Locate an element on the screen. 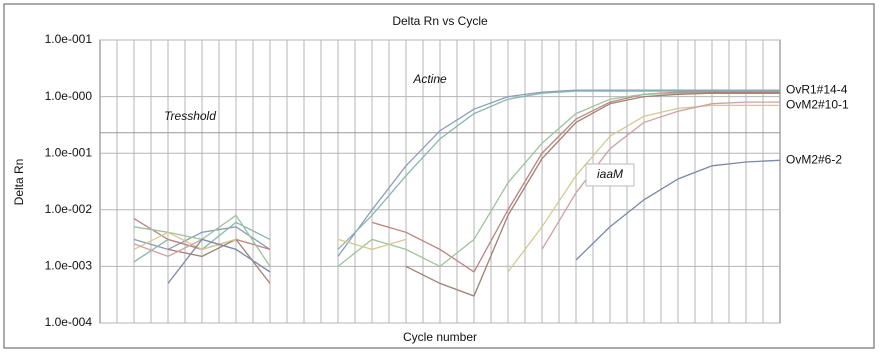 The width and height of the screenshot is (880, 353). y-tick-label: 1.0e-000 is located at coordinates (69, 96).